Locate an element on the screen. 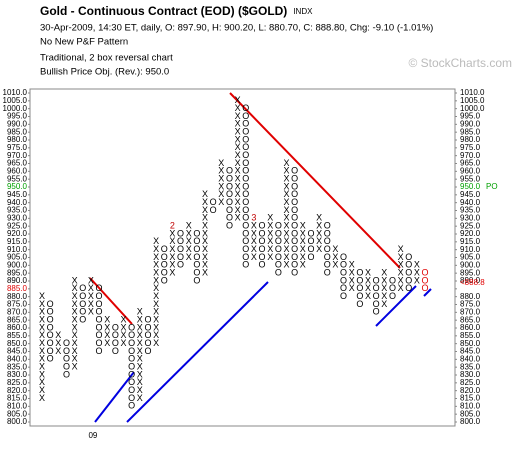 The image size is (520, 450). y-tick-label: 960.0 is located at coordinates (17, 170).